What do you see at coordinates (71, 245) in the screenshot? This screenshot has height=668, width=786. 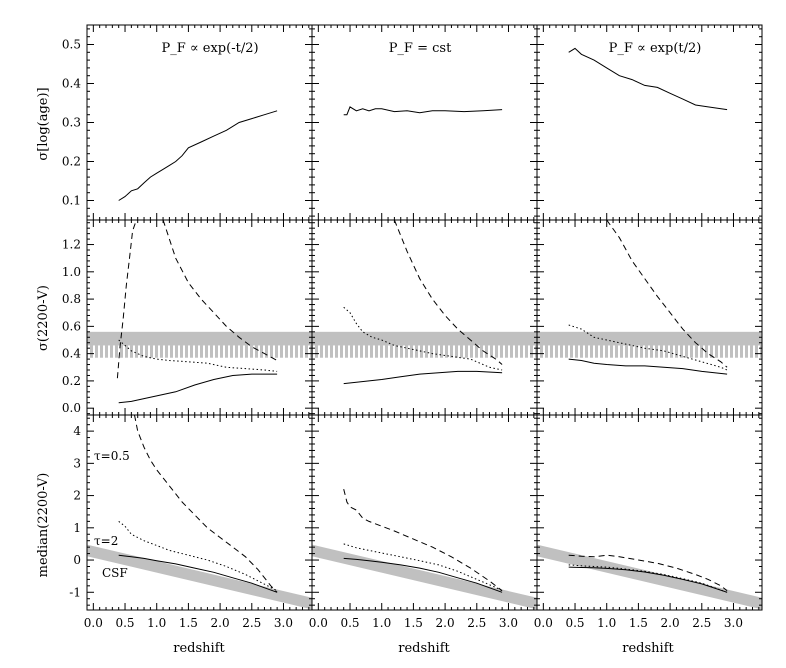 I see `y-tick-label: 1.2` at bounding box center [71, 245].